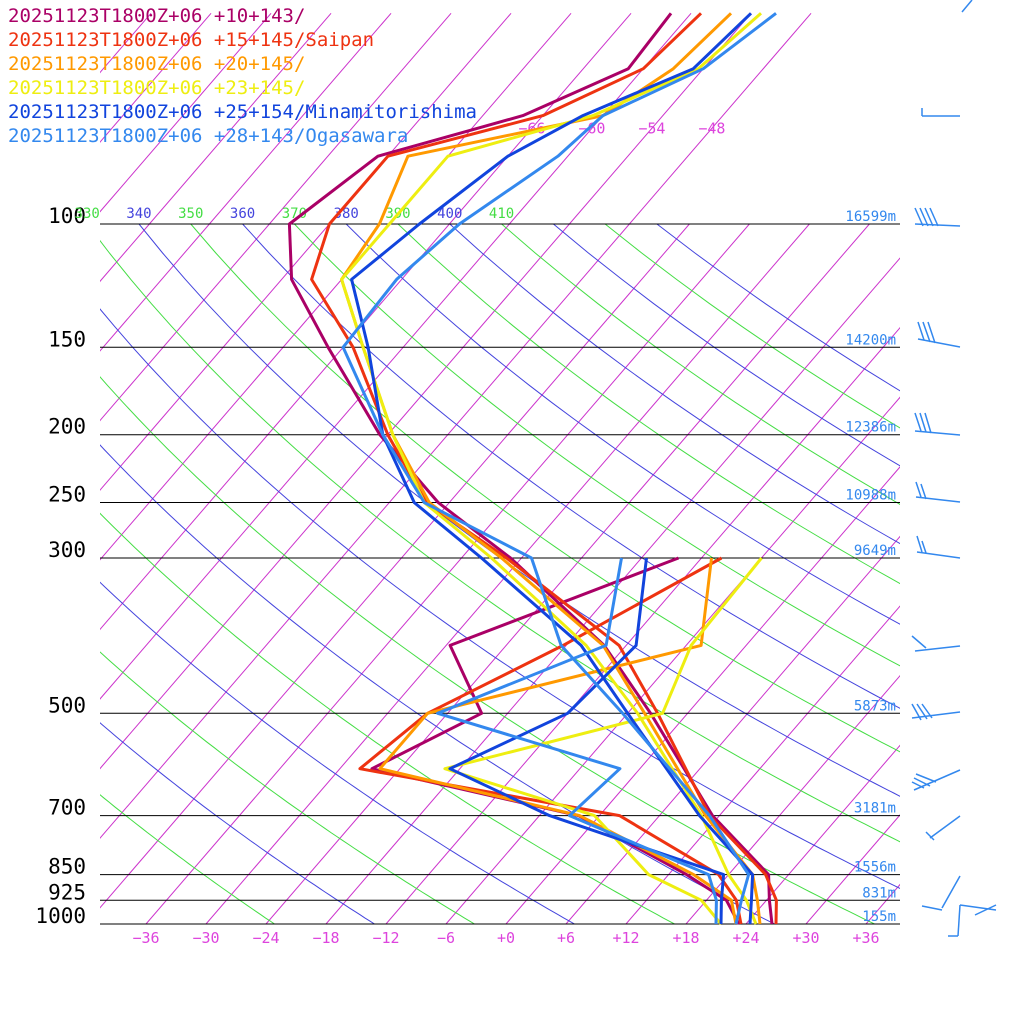  What do you see at coordinates (566, 938) in the screenshot?
I see `temperature-tick-label: +6` at bounding box center [566, 938].